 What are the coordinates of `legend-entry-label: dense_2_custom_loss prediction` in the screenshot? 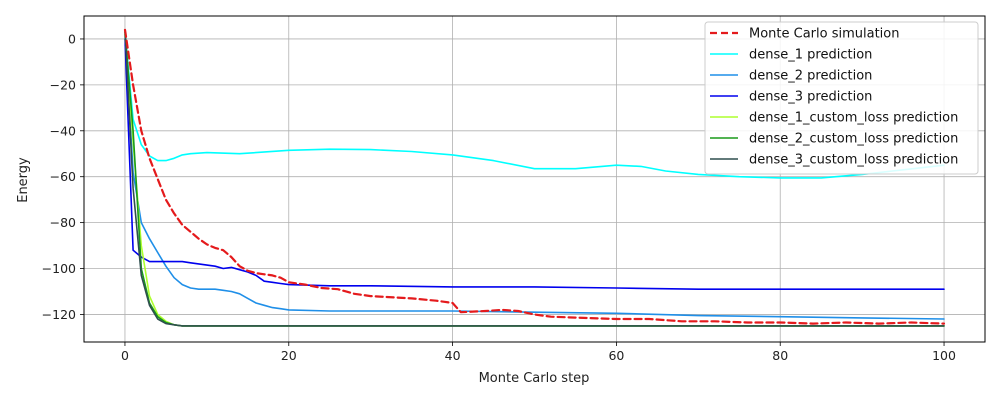 It's located at (853, 139).